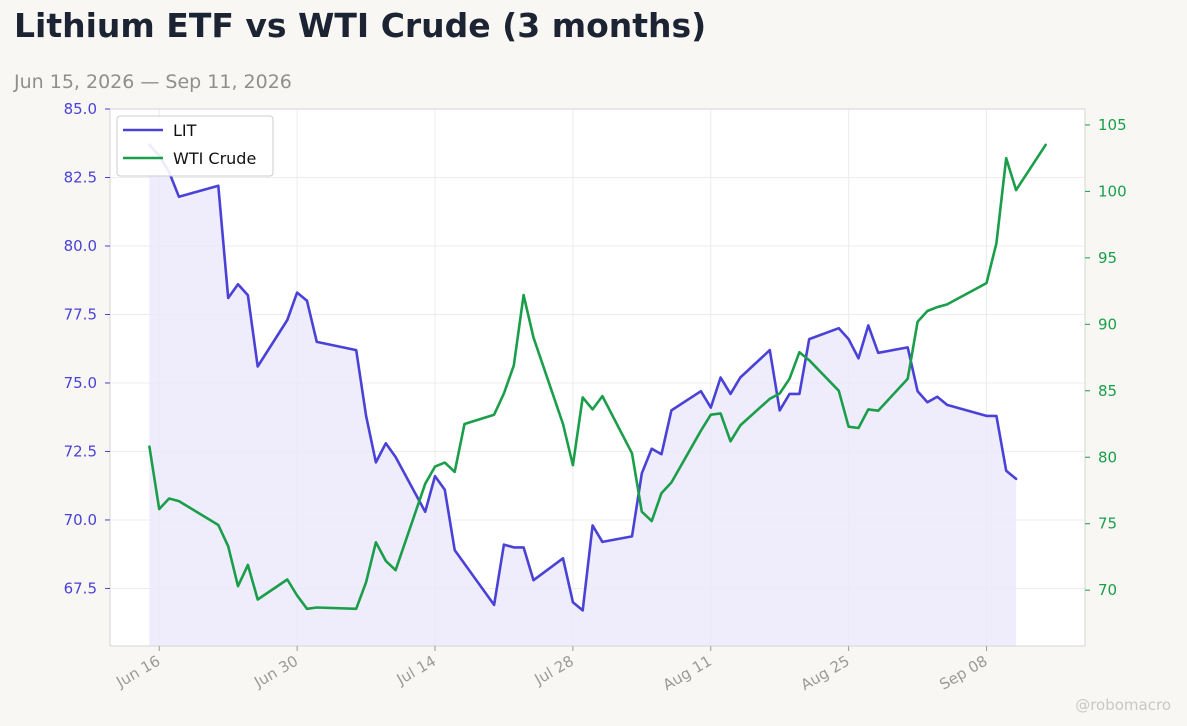 This screenshot has height=726, width=1187. I want to click on y-left-tick-label: 77.5, so click(80, 314).